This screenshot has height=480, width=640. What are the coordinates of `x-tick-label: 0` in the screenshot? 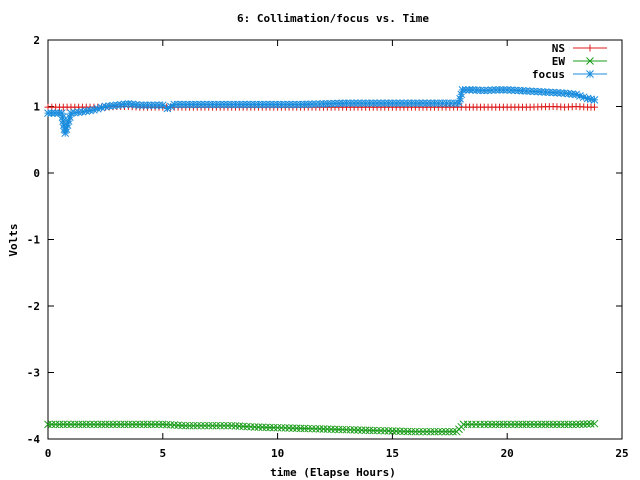 It's located at (48, 453).